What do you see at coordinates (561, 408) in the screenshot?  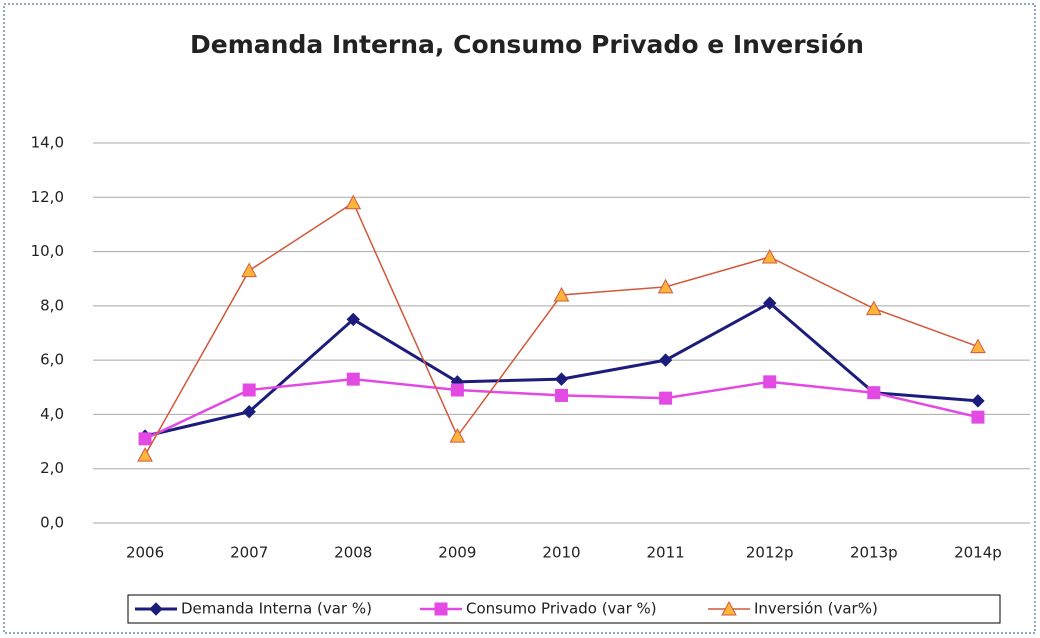 I see `series-line` at bounding box center [561, 408].